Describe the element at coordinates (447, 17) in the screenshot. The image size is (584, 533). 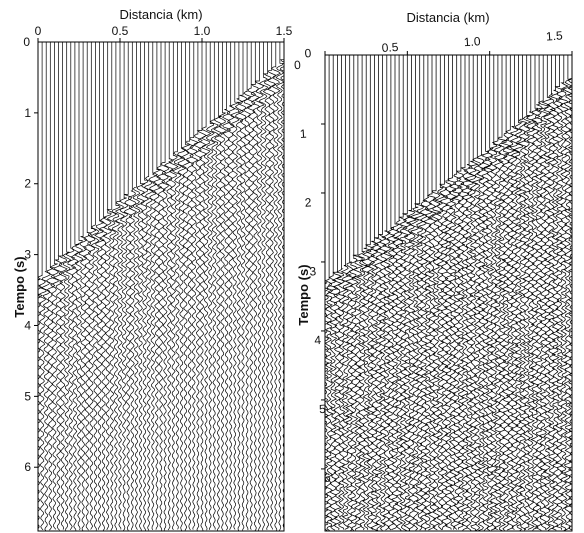
I see `x-axis-label: Distancia (km)` at that location.